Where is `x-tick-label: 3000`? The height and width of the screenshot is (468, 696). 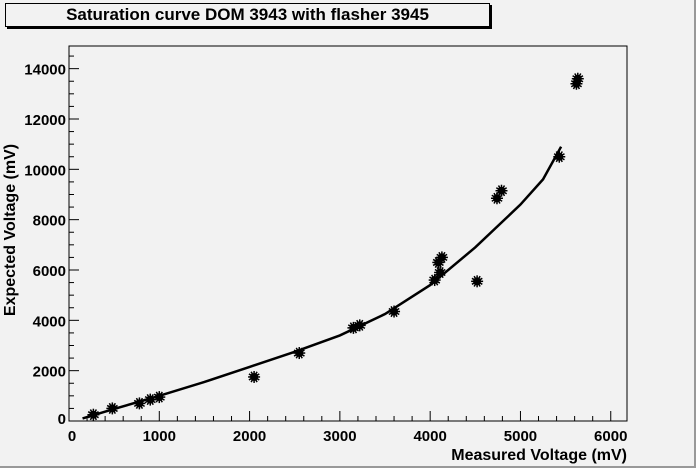
x-tick-label: 3000 is located at coordinates (339, 436).